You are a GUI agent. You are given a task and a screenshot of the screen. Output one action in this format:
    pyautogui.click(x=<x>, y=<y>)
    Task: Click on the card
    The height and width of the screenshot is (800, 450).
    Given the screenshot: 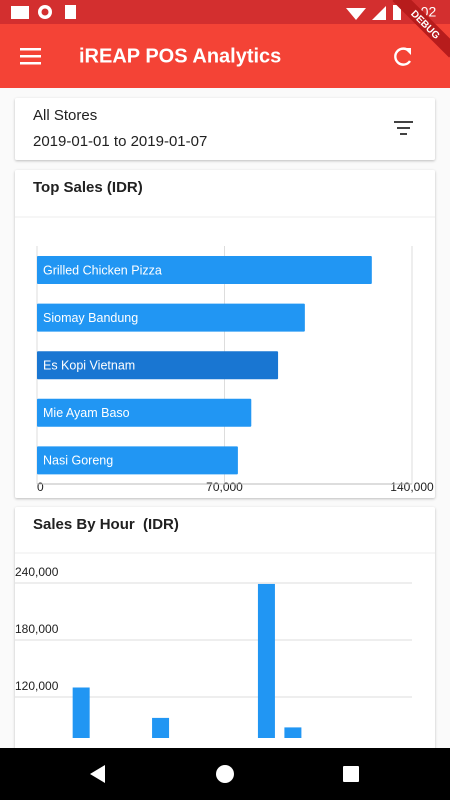 What is the action you would take?
    pyautogui.click(x=225, y=129)
    